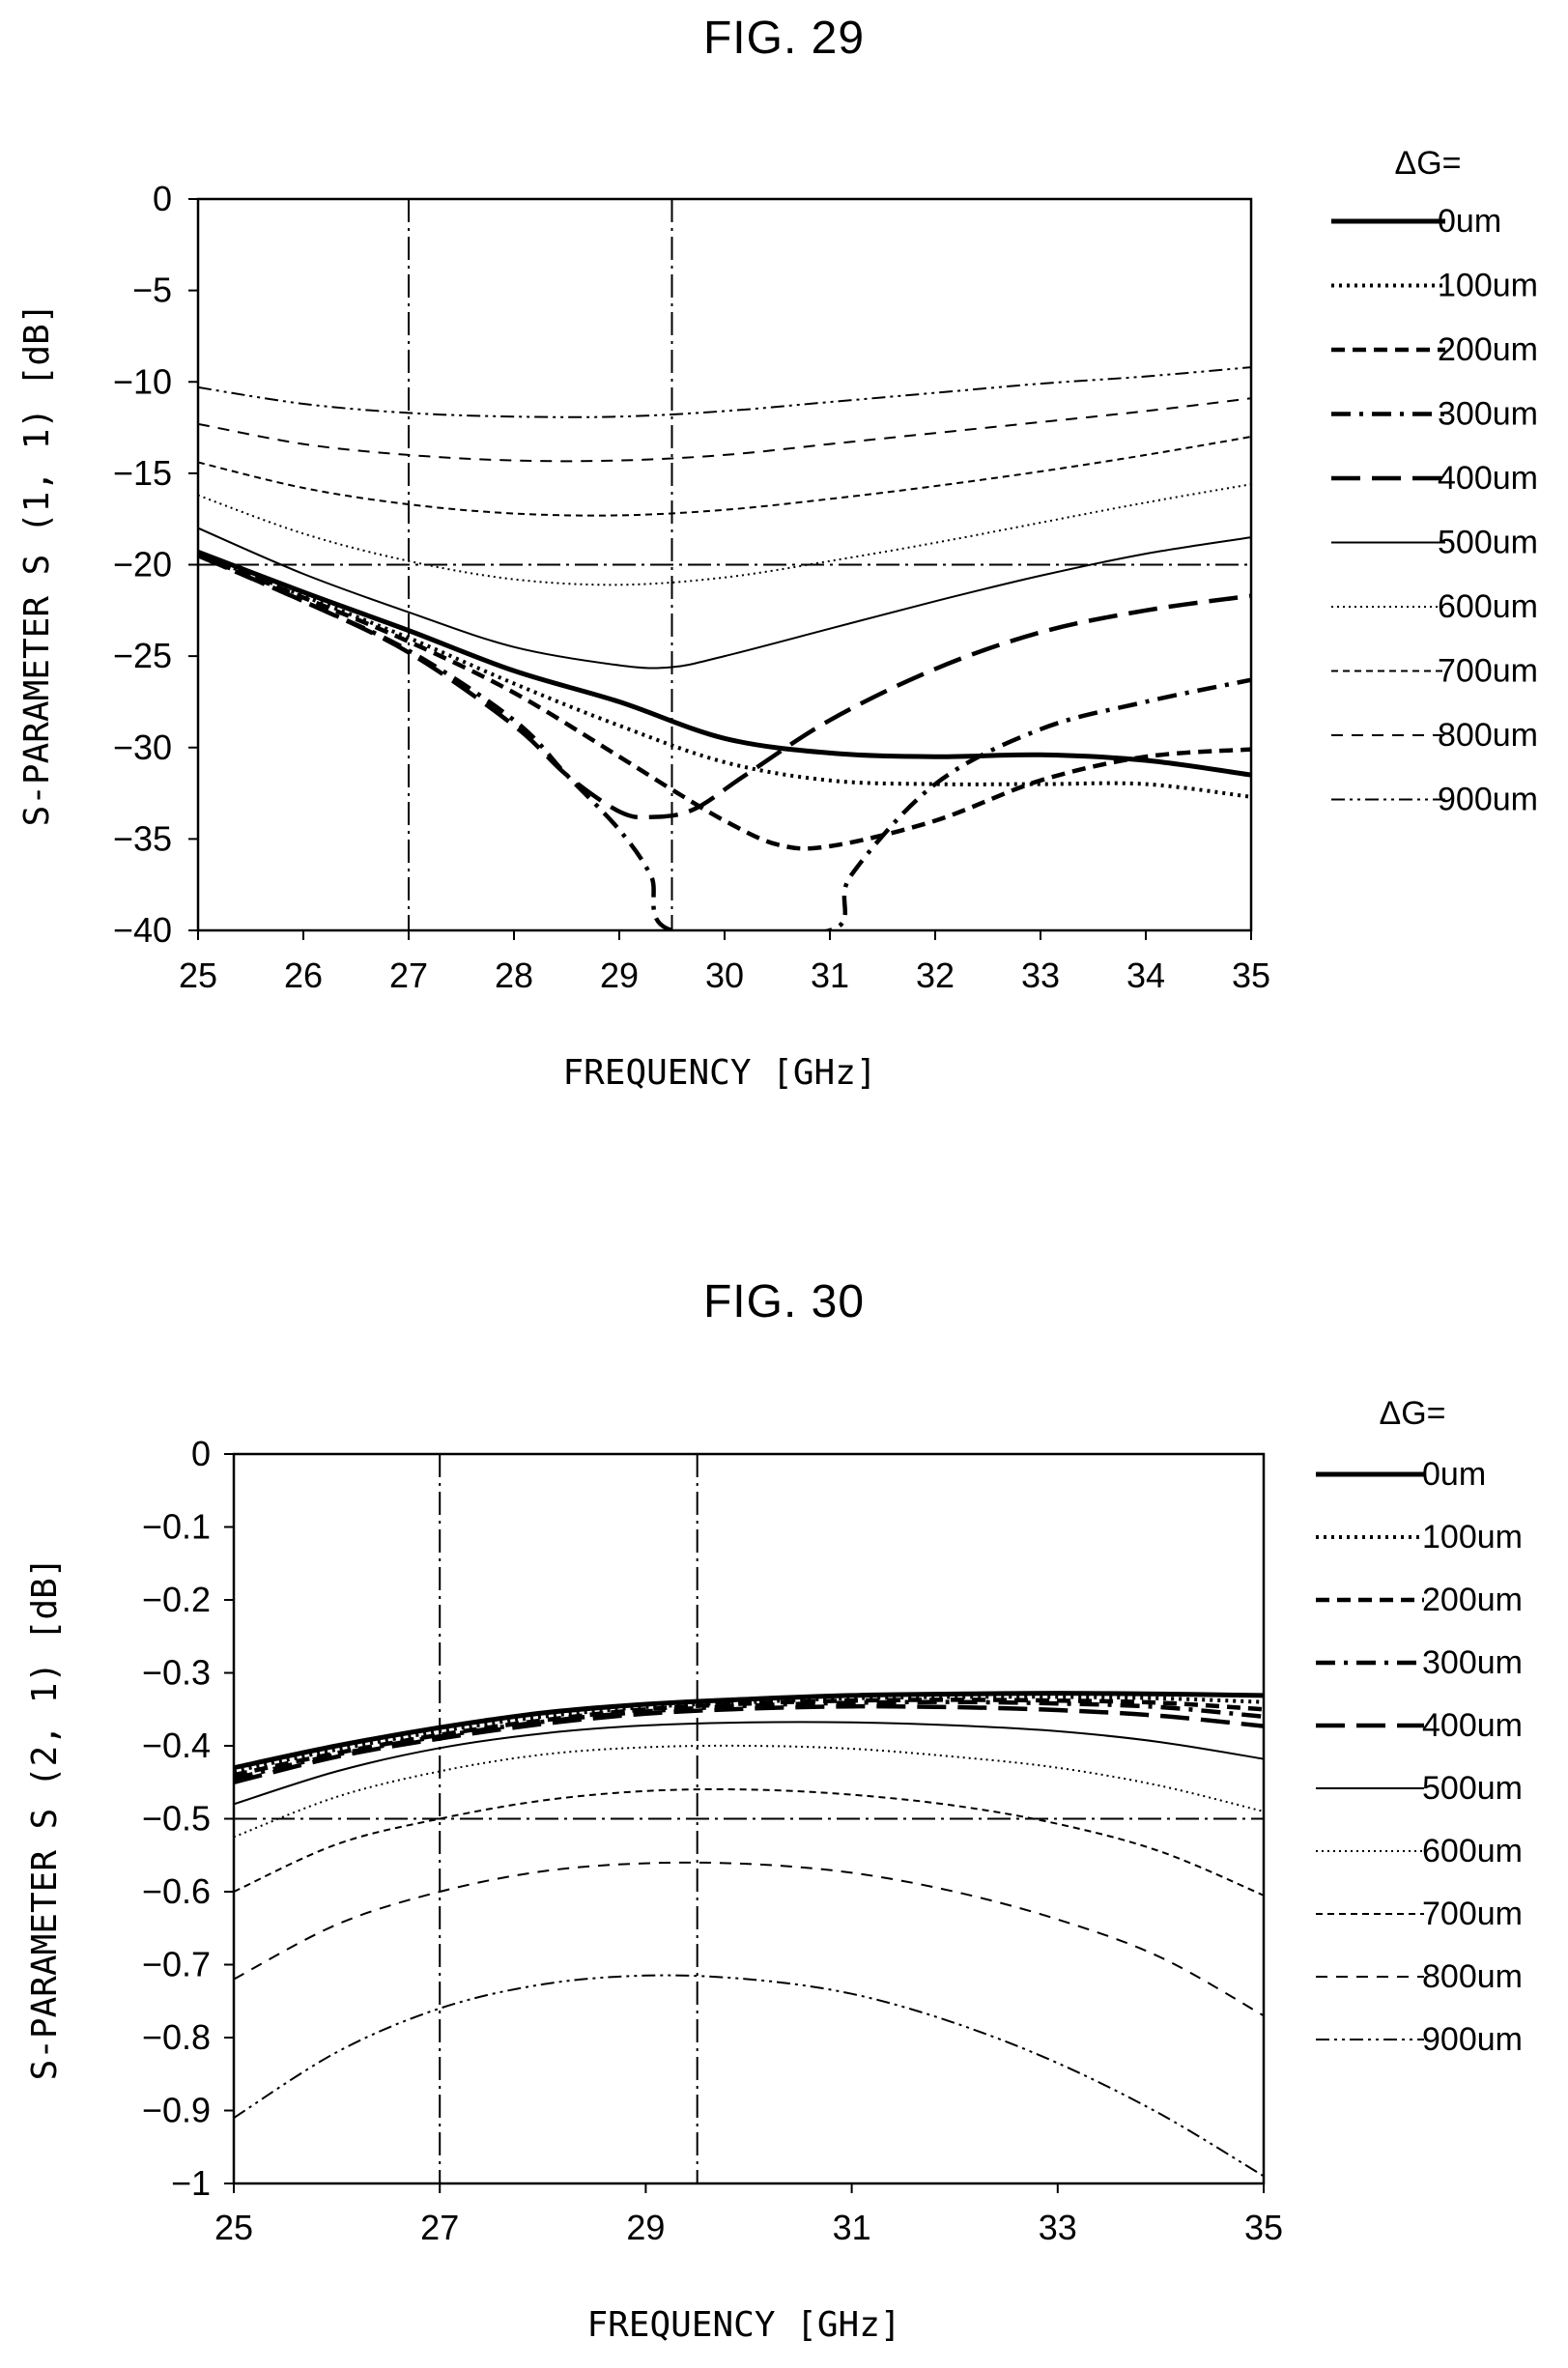  What do you see at coordinates (1145, 975) in the screenshot?
I see `x-tick-label: 34` at bounding box center [1145, 975].